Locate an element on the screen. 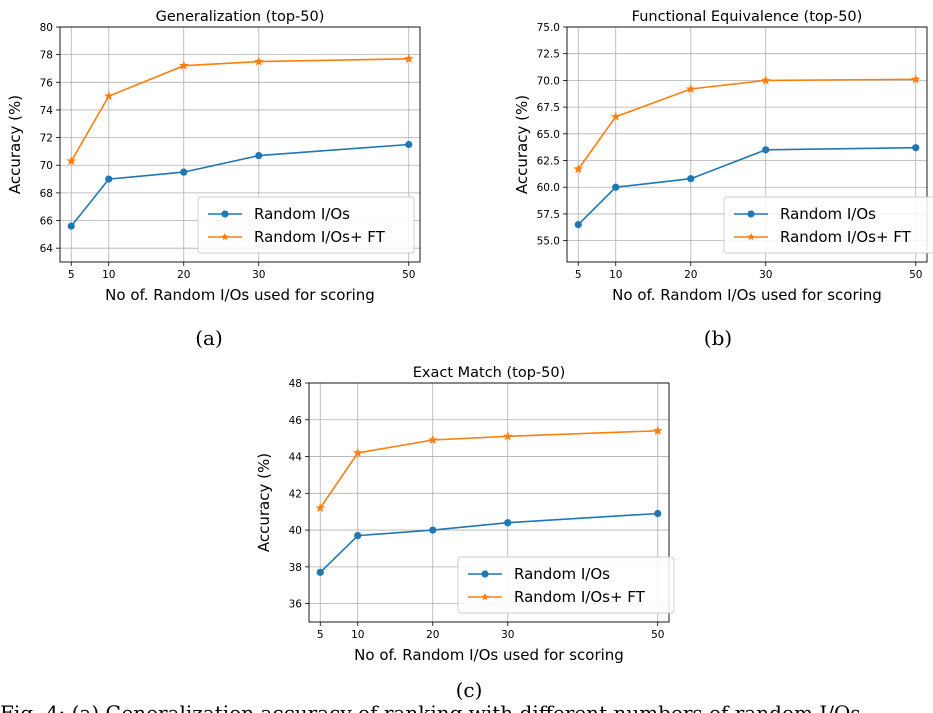 Image resolution: width=933 pixels, height=713 pixels. y-tick-label: 42 is located at coordinates (295, 494).